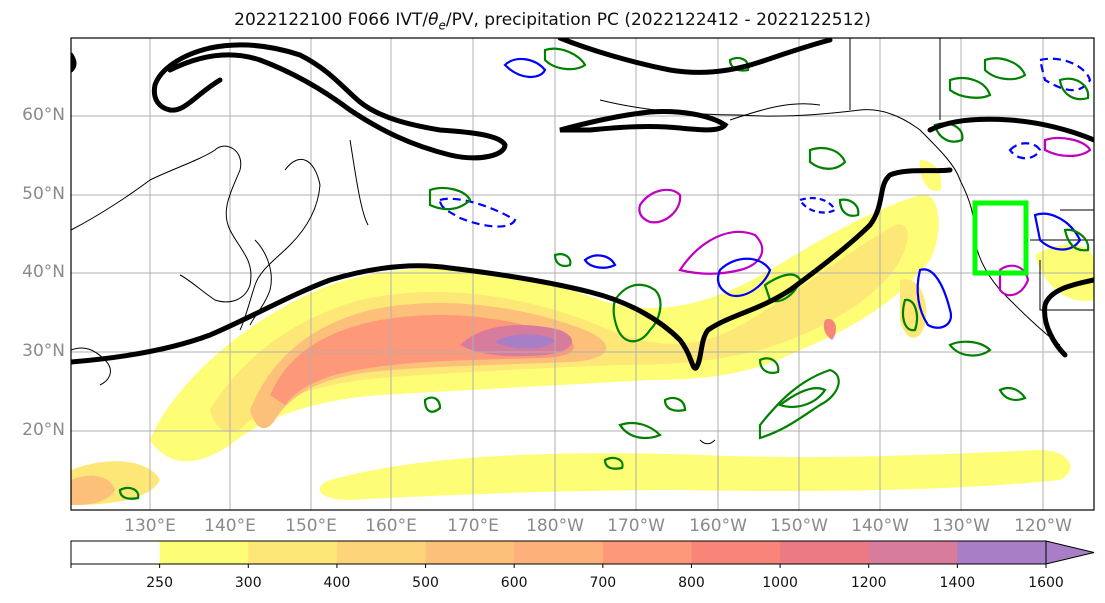 The image size is (1105, 603). Describe the element at coordinates (691, 583) in the screenshot. I see `colorbar-tick-label: 800` at that location.